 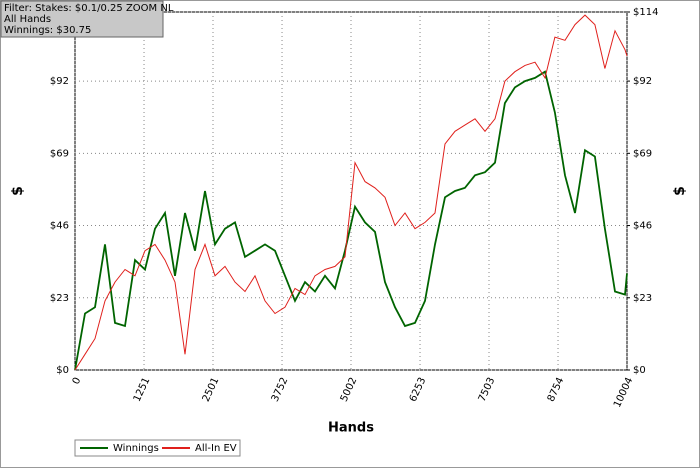 I want to click on legend-label: All-In EV, so click(x=216, y=448).